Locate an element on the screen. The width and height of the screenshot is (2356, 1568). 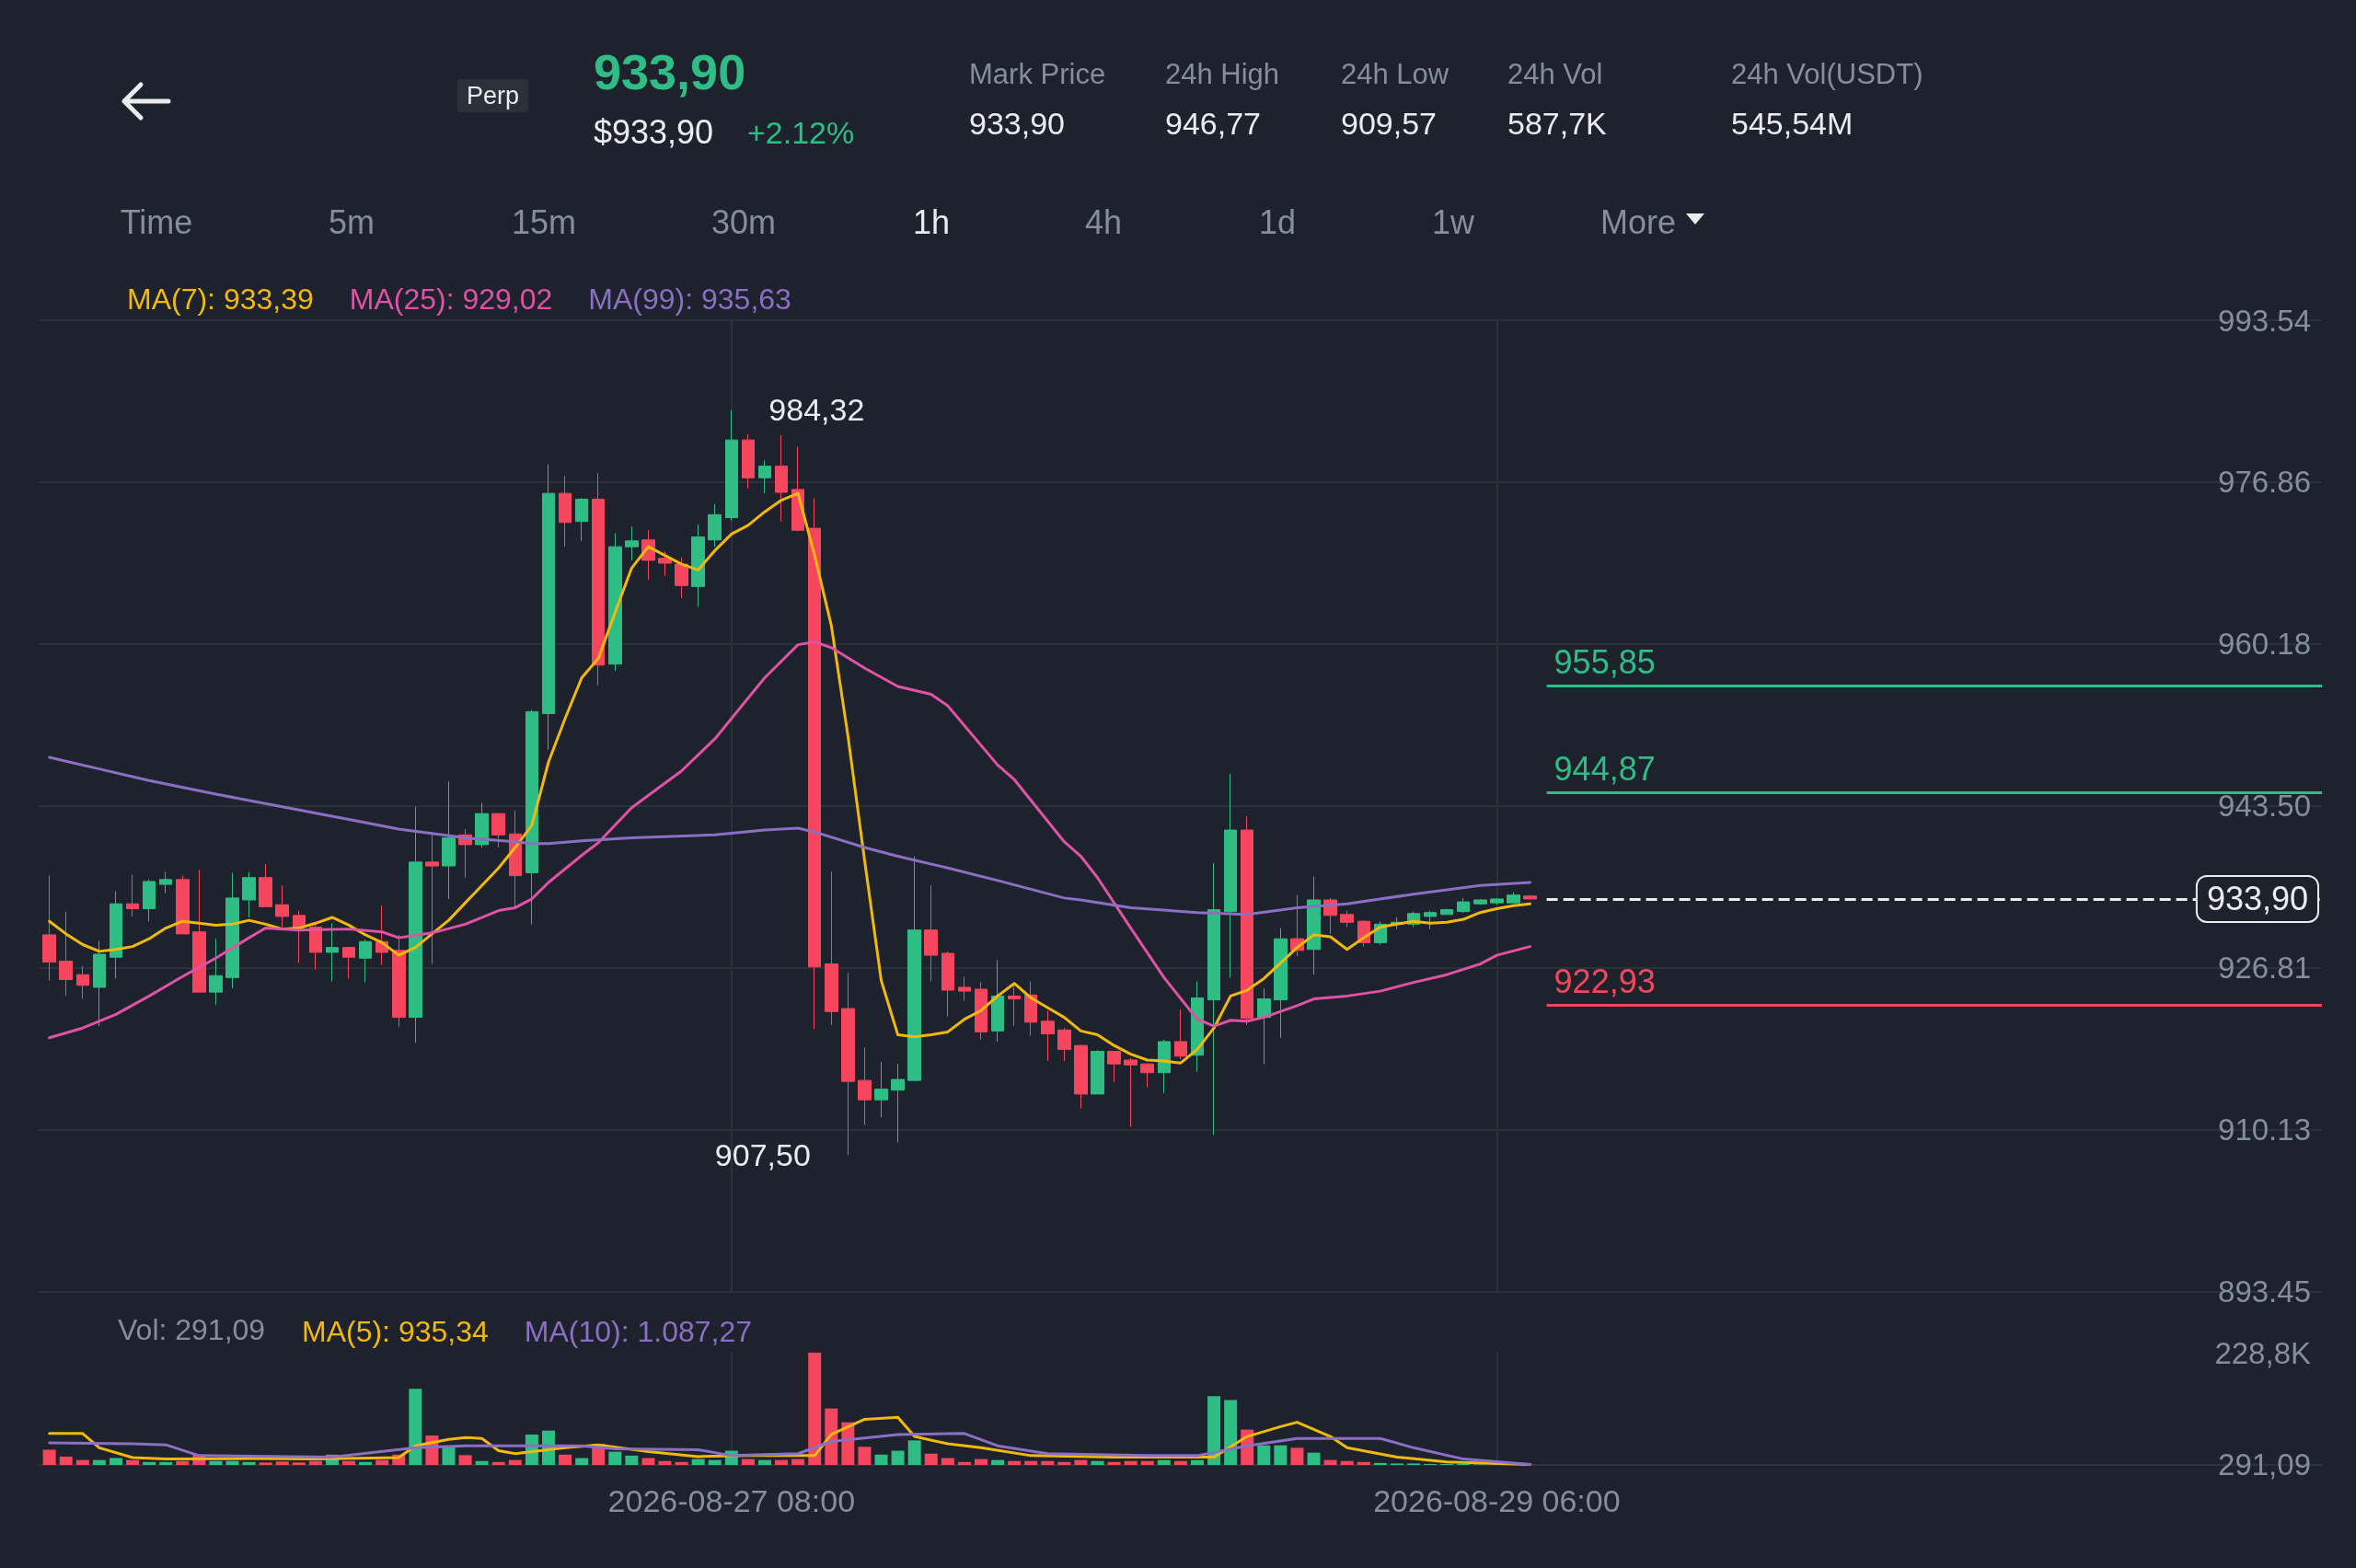
text: Vol: 291,09 is located at coordinates (192, 1330).